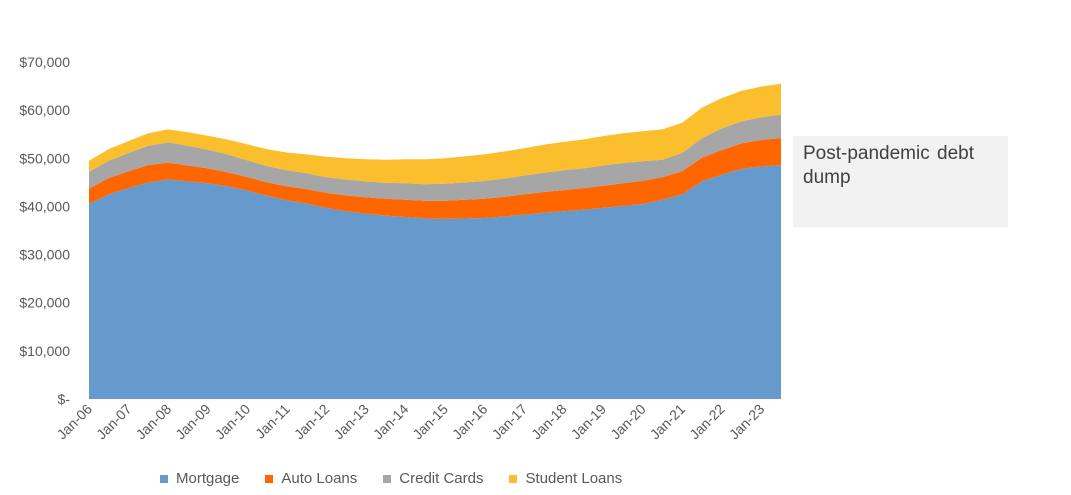 This screenshot has width=1071, height=495. What do you see at coordinates (233, 422) in the screenshot?
I see `x-tick-label: Jan-10` at bounding box center [233, 422].